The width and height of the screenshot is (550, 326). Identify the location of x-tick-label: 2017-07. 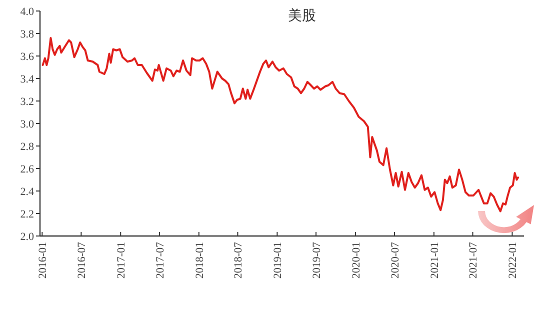
(160, 260).